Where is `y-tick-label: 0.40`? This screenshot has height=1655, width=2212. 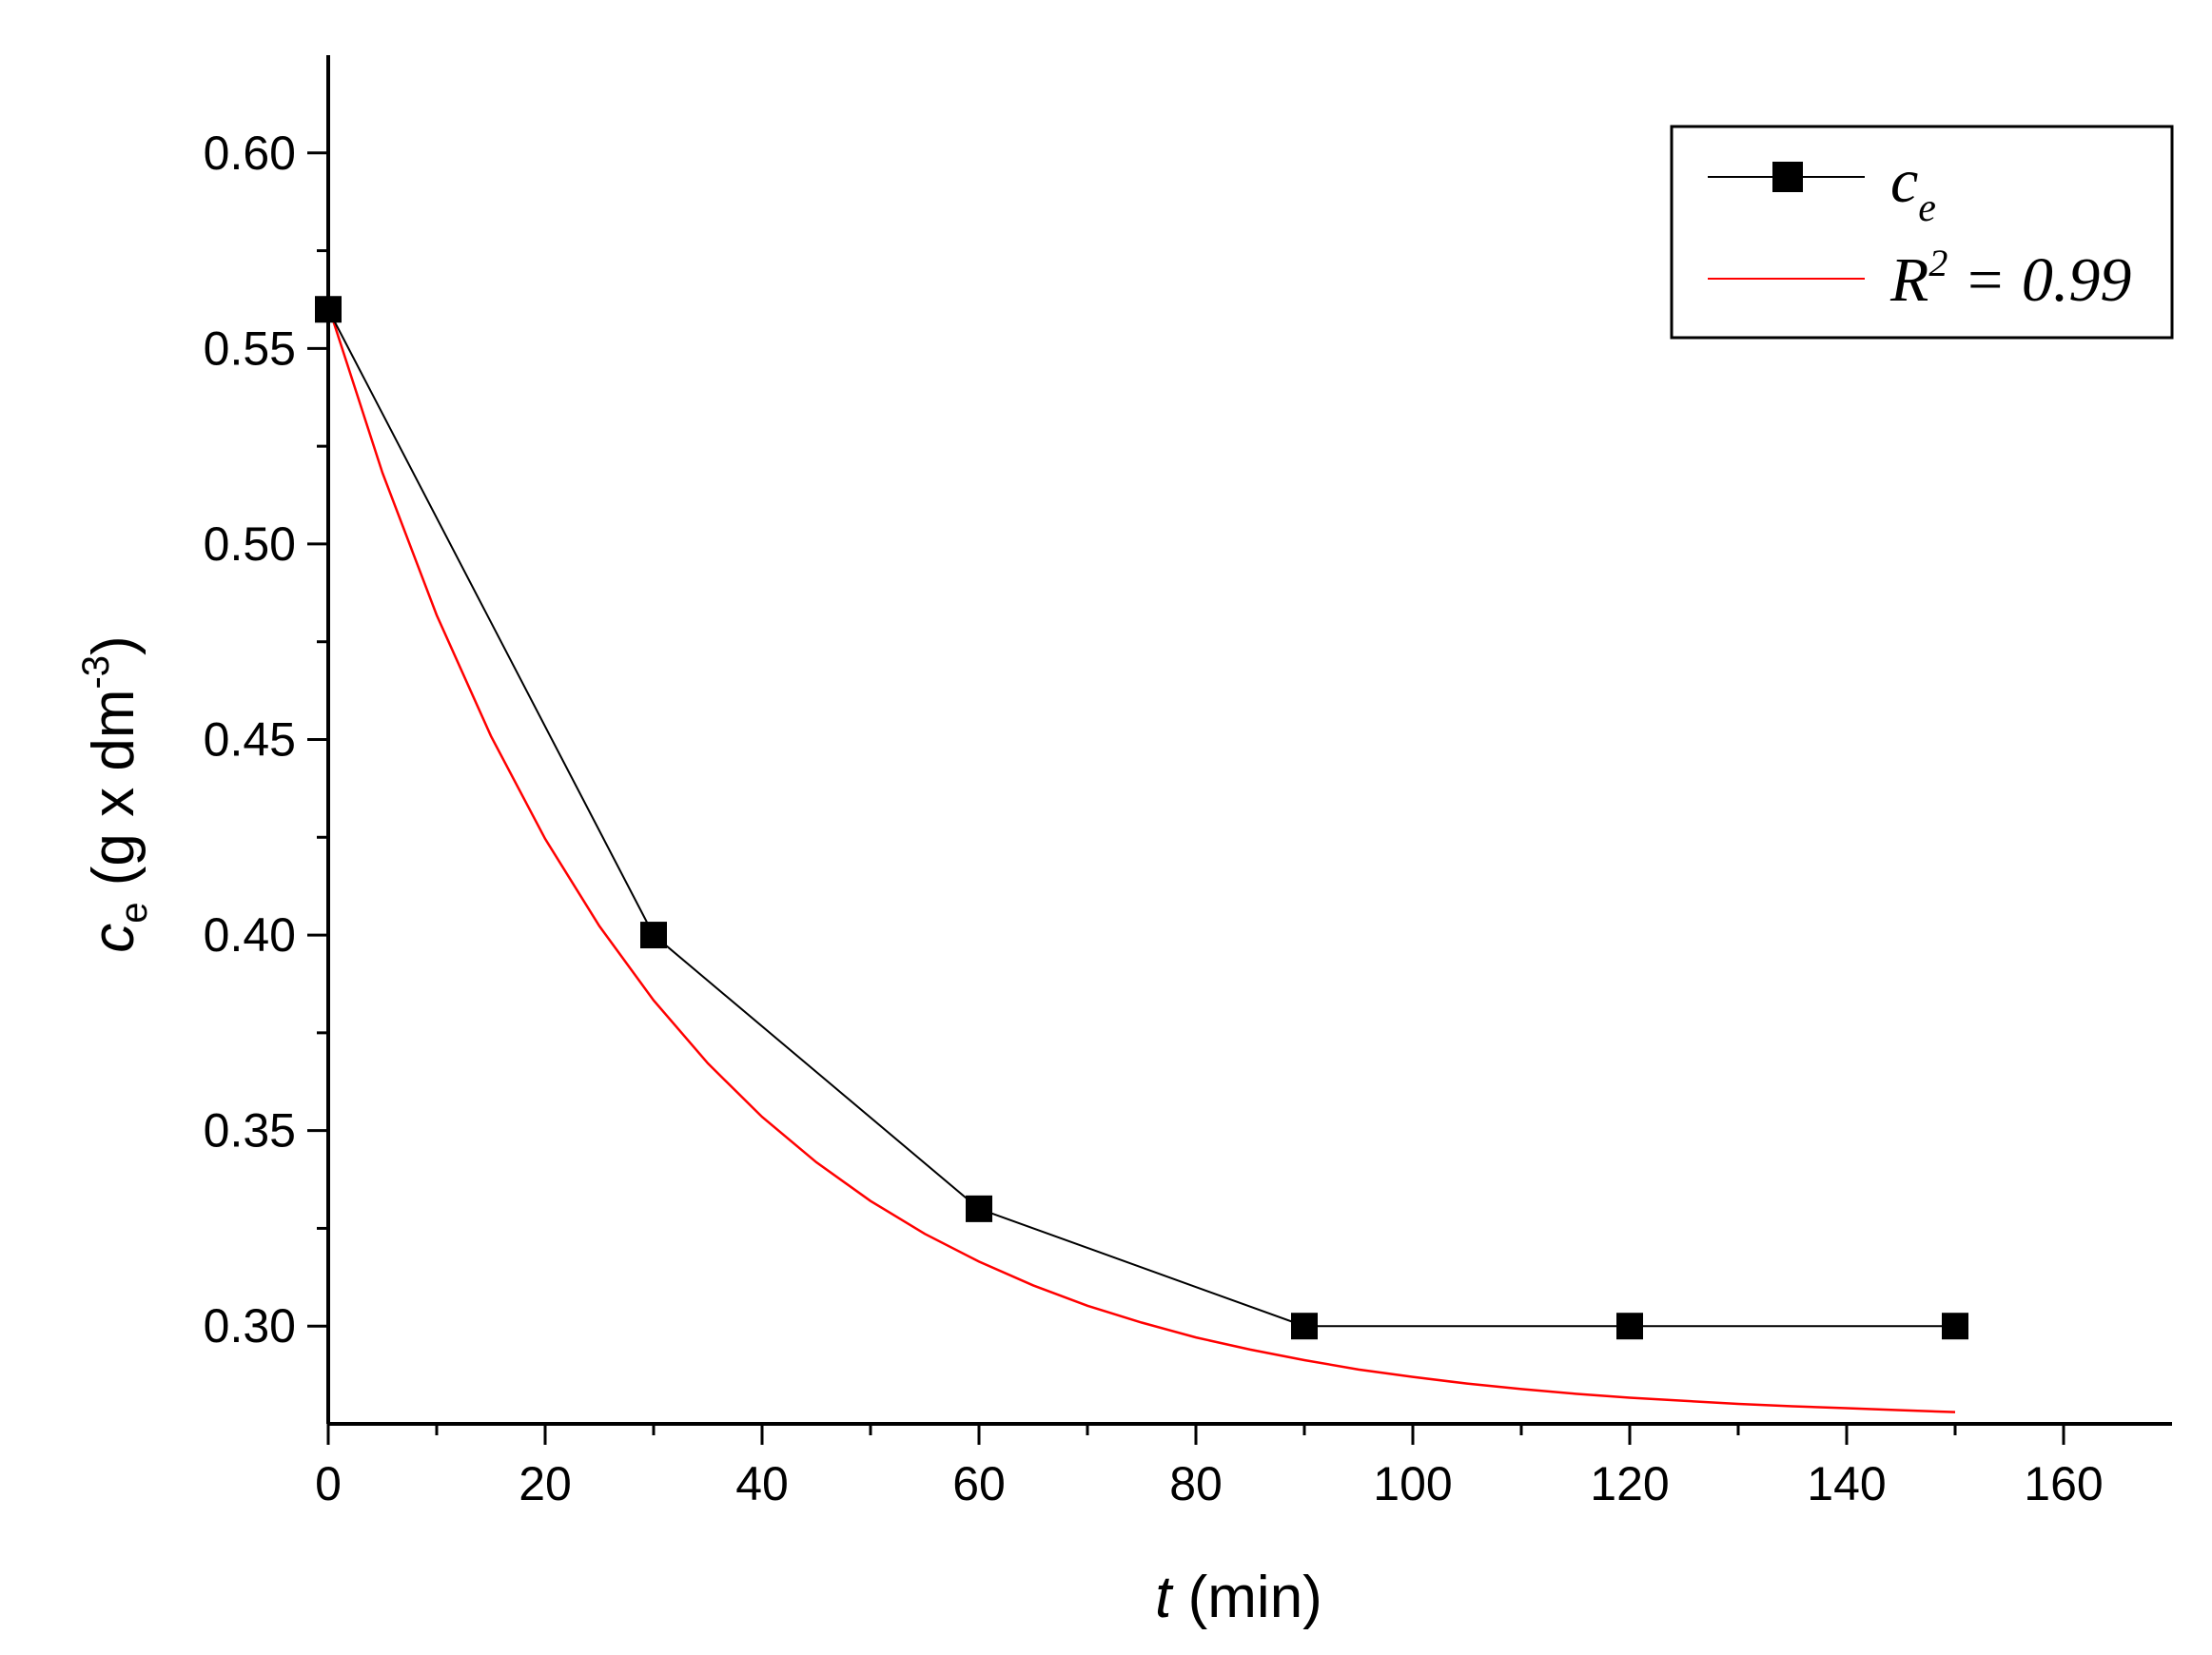 y-tick-label: 0.40 is located at coordinates (250, 935).